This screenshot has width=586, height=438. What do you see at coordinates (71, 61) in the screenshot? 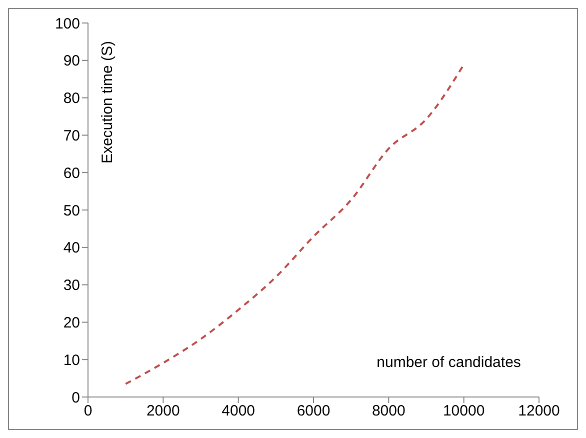
I see `y-tick-label: 90` at bounding box center [71, 61].